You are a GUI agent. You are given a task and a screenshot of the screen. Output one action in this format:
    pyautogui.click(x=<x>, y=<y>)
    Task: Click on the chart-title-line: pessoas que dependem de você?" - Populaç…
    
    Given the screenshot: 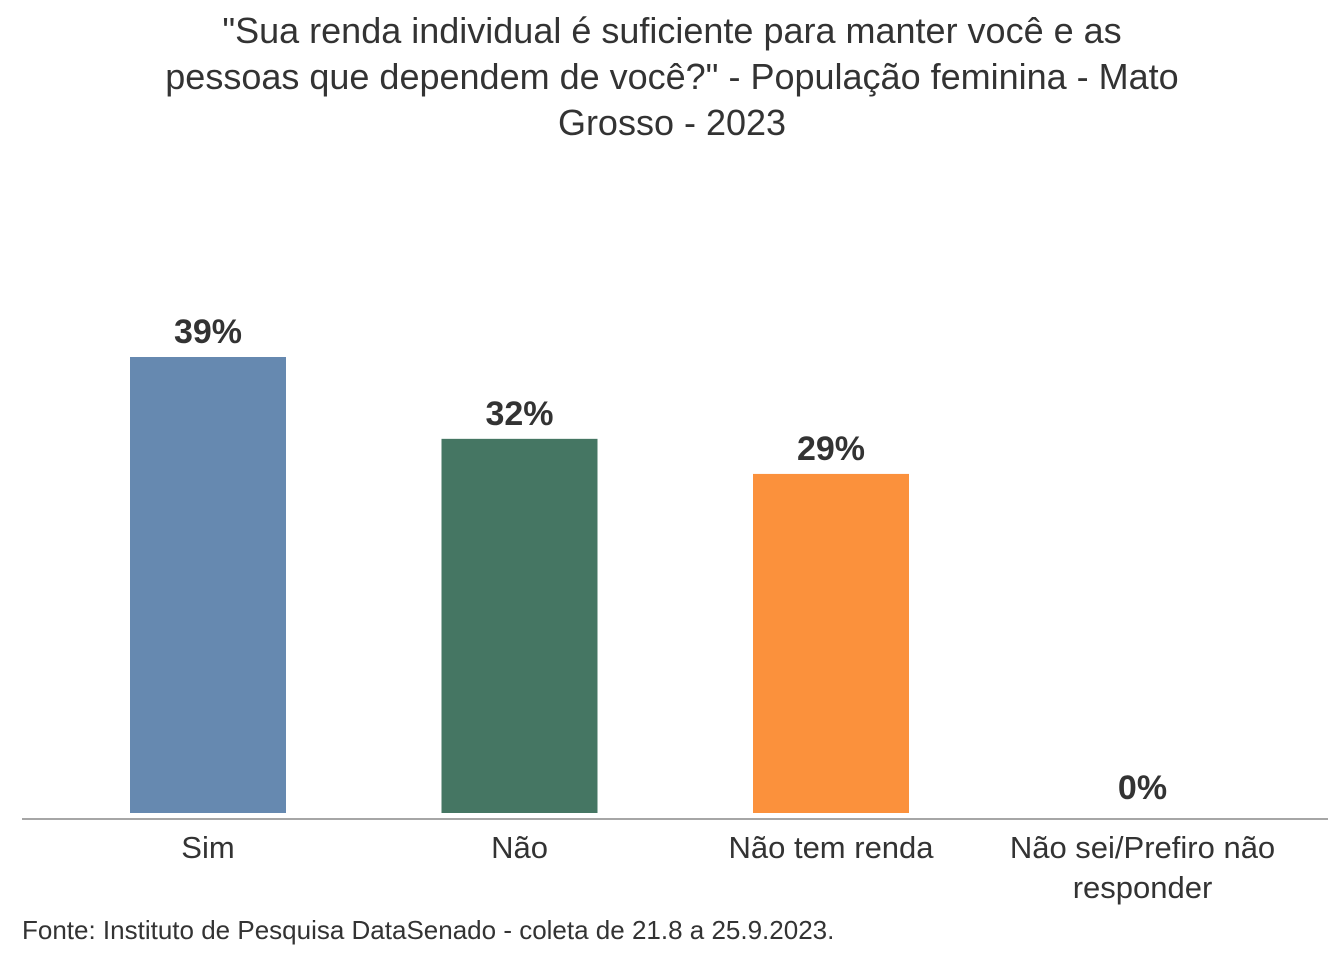 What is the action you would take?
    pyautogui.click(x=671, y=76)
    